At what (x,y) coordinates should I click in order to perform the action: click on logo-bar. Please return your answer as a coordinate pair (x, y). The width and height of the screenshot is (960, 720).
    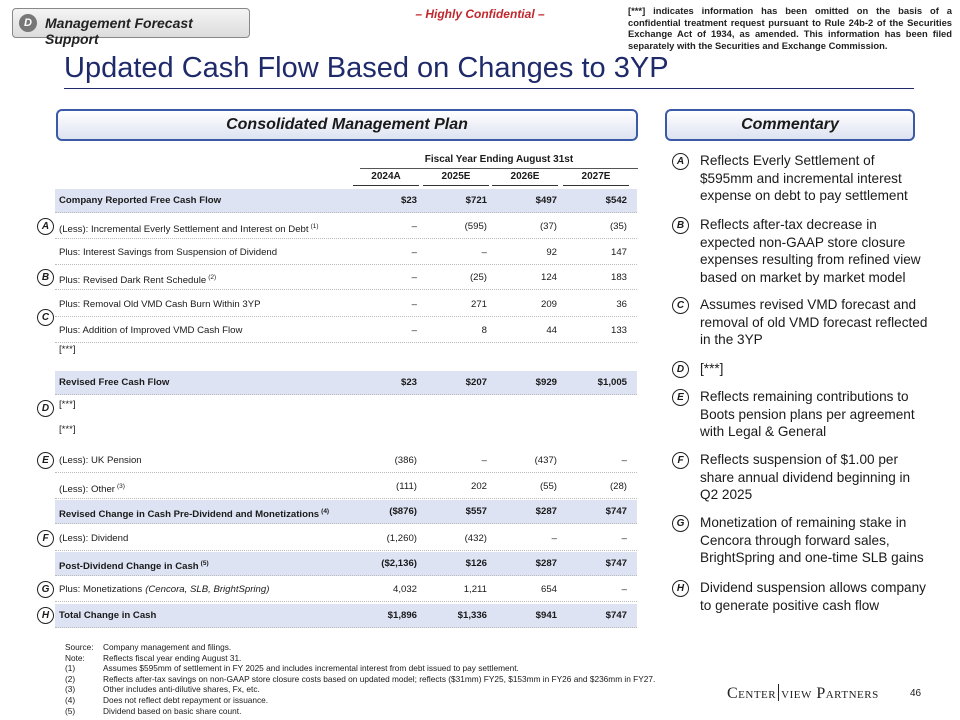
    Looking at the image, I should click on (779, 692).